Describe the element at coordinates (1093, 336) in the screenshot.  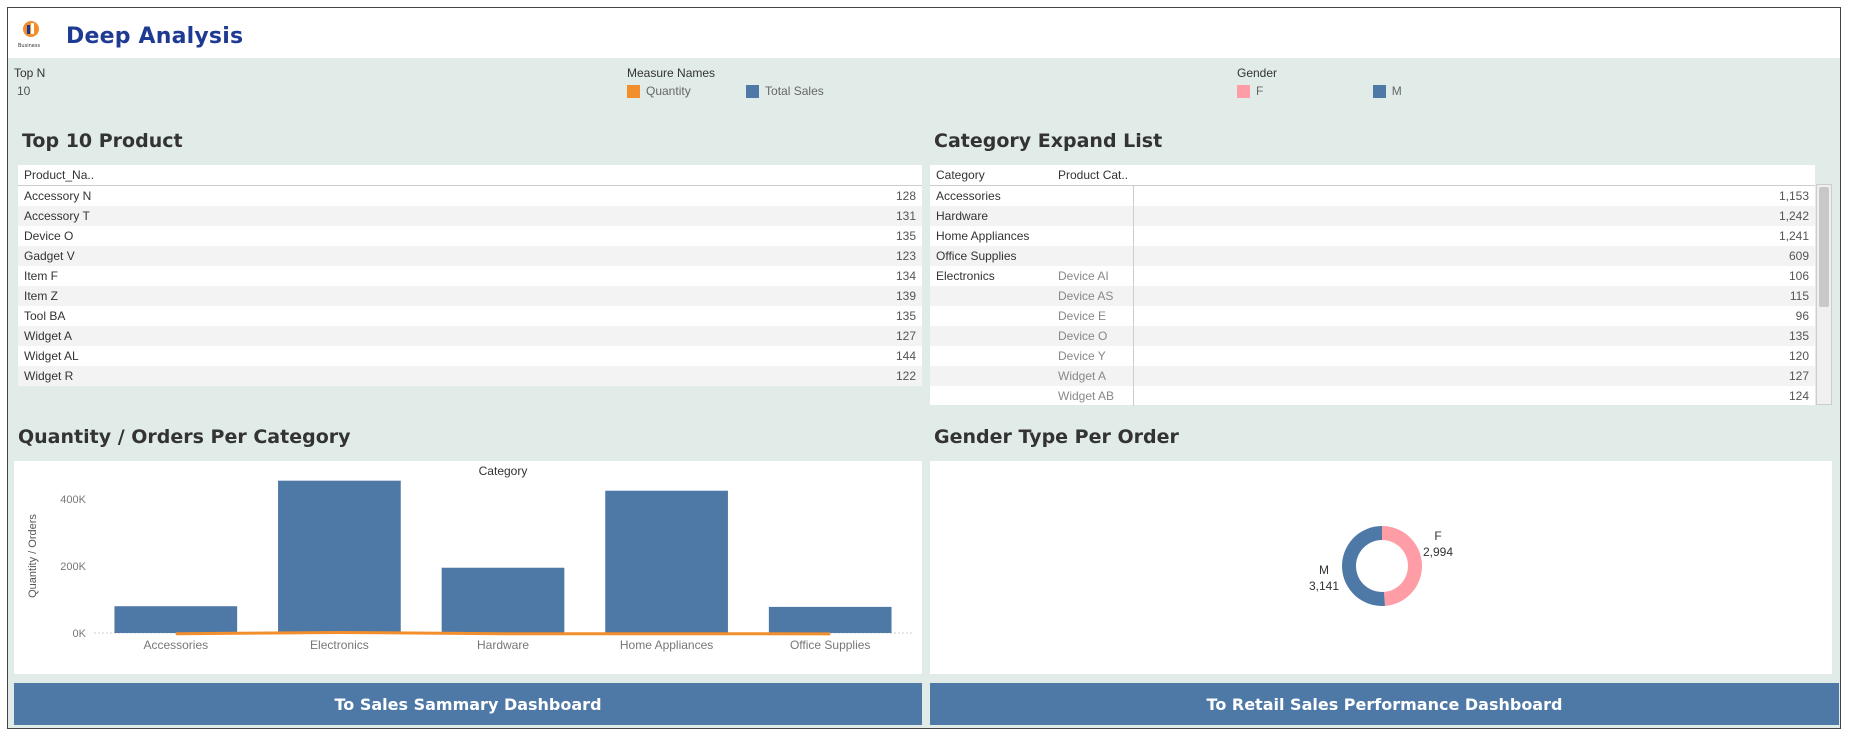
I see `product-category-cell: Device O` at that location.